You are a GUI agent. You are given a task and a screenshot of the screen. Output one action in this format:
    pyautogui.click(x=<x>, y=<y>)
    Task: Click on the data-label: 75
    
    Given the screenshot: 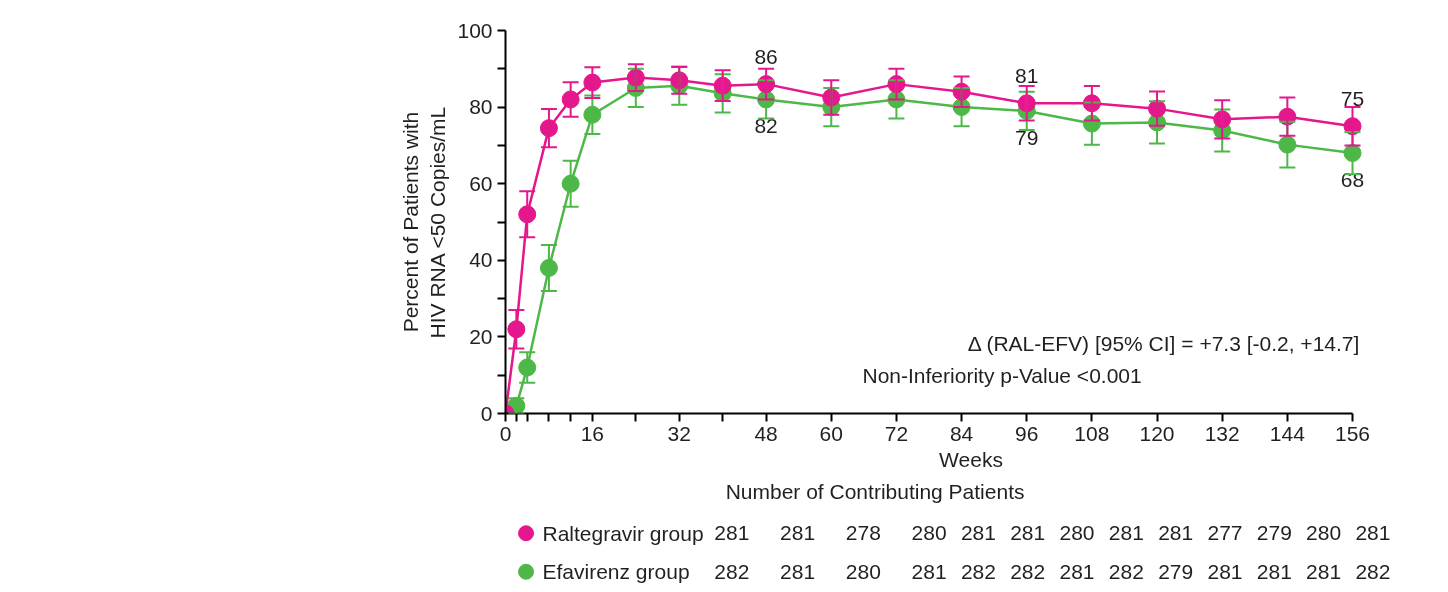 What is the action you would take?
    pyautogui.click(x=1352, y=99)
    